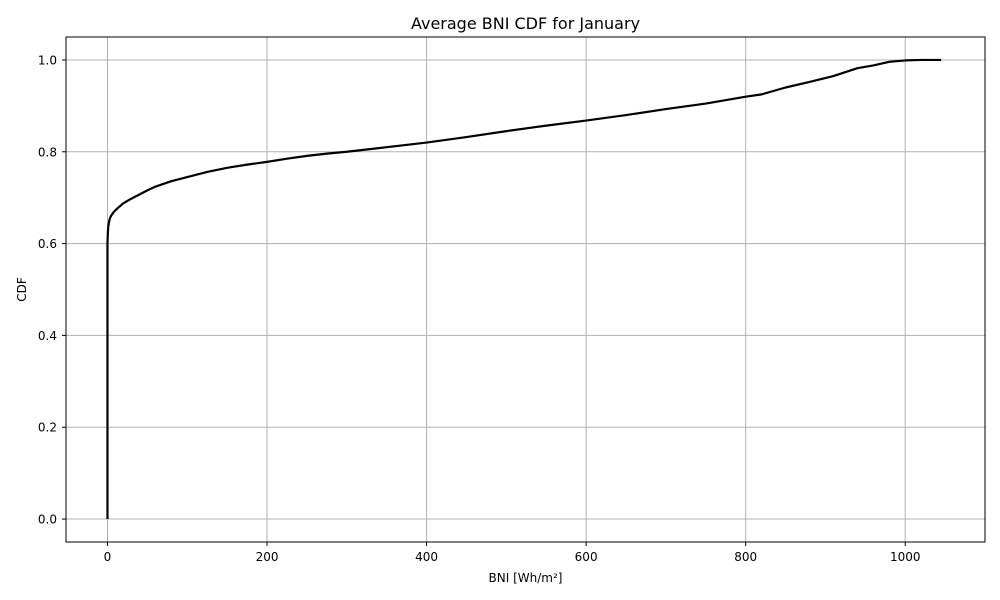  What do you see at coordinates (47, 60) in the screenshot?
I see `y-tick-label: 1.0` at bounding box center [47, 60].